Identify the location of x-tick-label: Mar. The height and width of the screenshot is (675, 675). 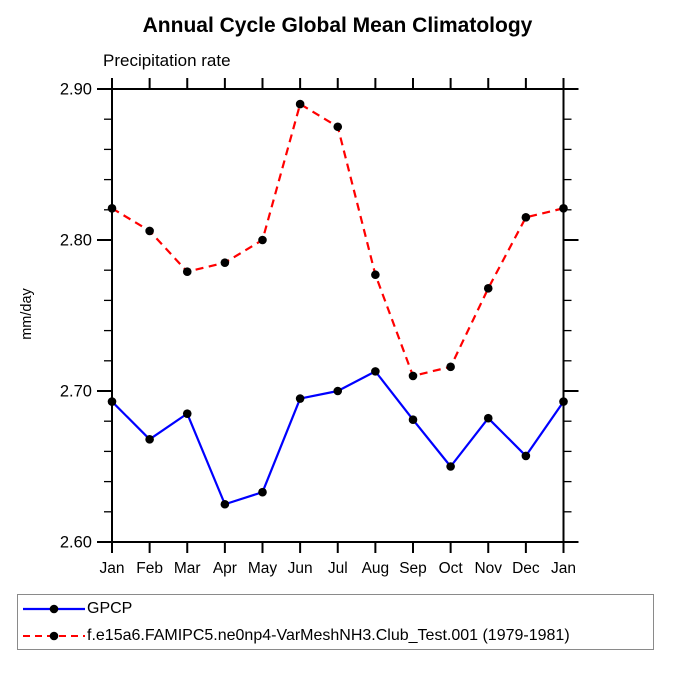
(187, 568).